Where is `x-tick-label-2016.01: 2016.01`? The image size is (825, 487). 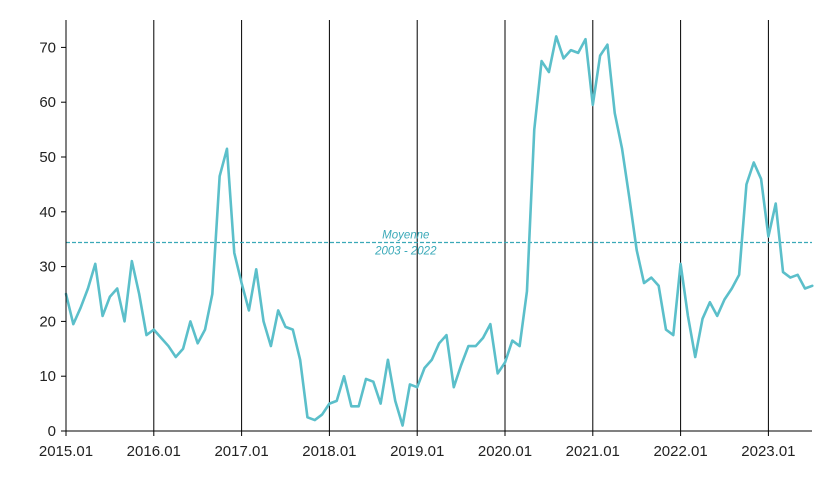 x-tick-label-2016.01: 2016.01 is located at coordinates (154, 451).